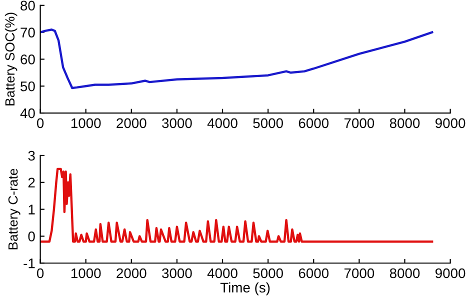 The height and width of the screenshot is (299, 474). Describe the element at coordinates (29, 263) in the screenshot. I see `y-tick-label: -1` at that location.